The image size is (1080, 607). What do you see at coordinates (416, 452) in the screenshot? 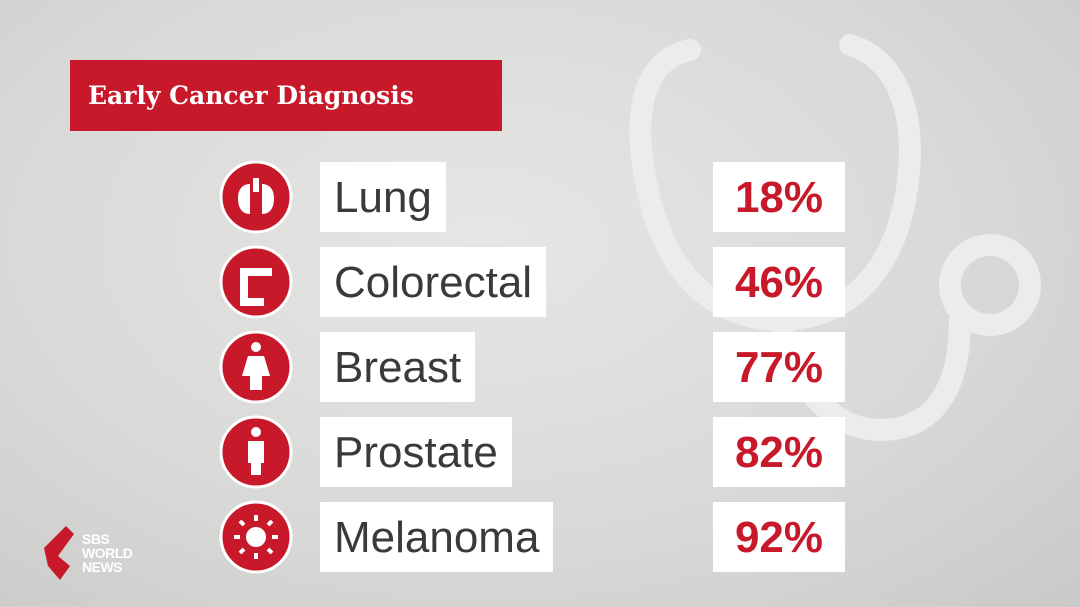
I see `row-label: Prostate` at bounding box center [416, 452].